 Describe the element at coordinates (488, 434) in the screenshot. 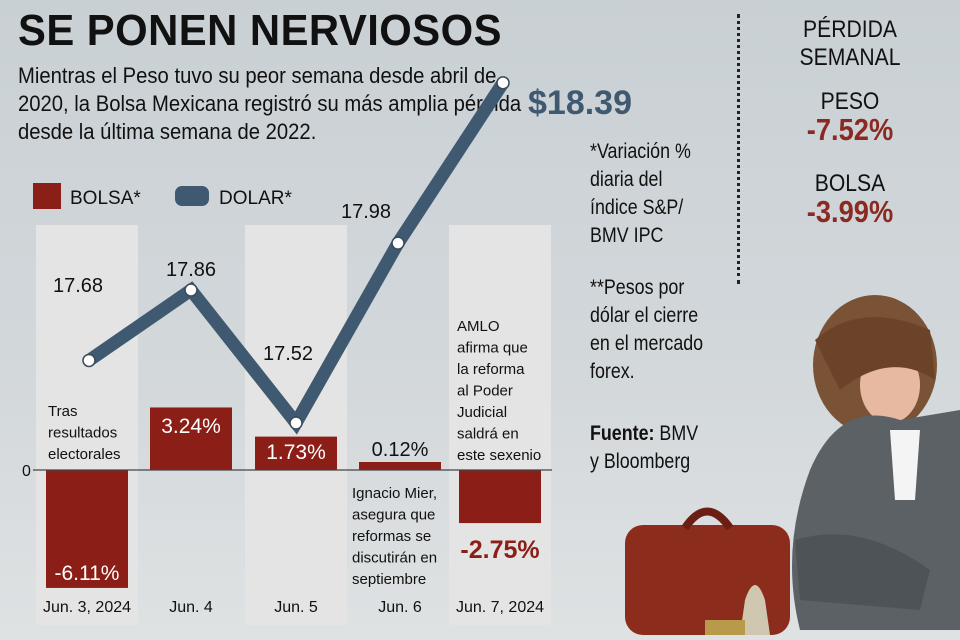

I see `annotation-line: saldrá en` at that location.